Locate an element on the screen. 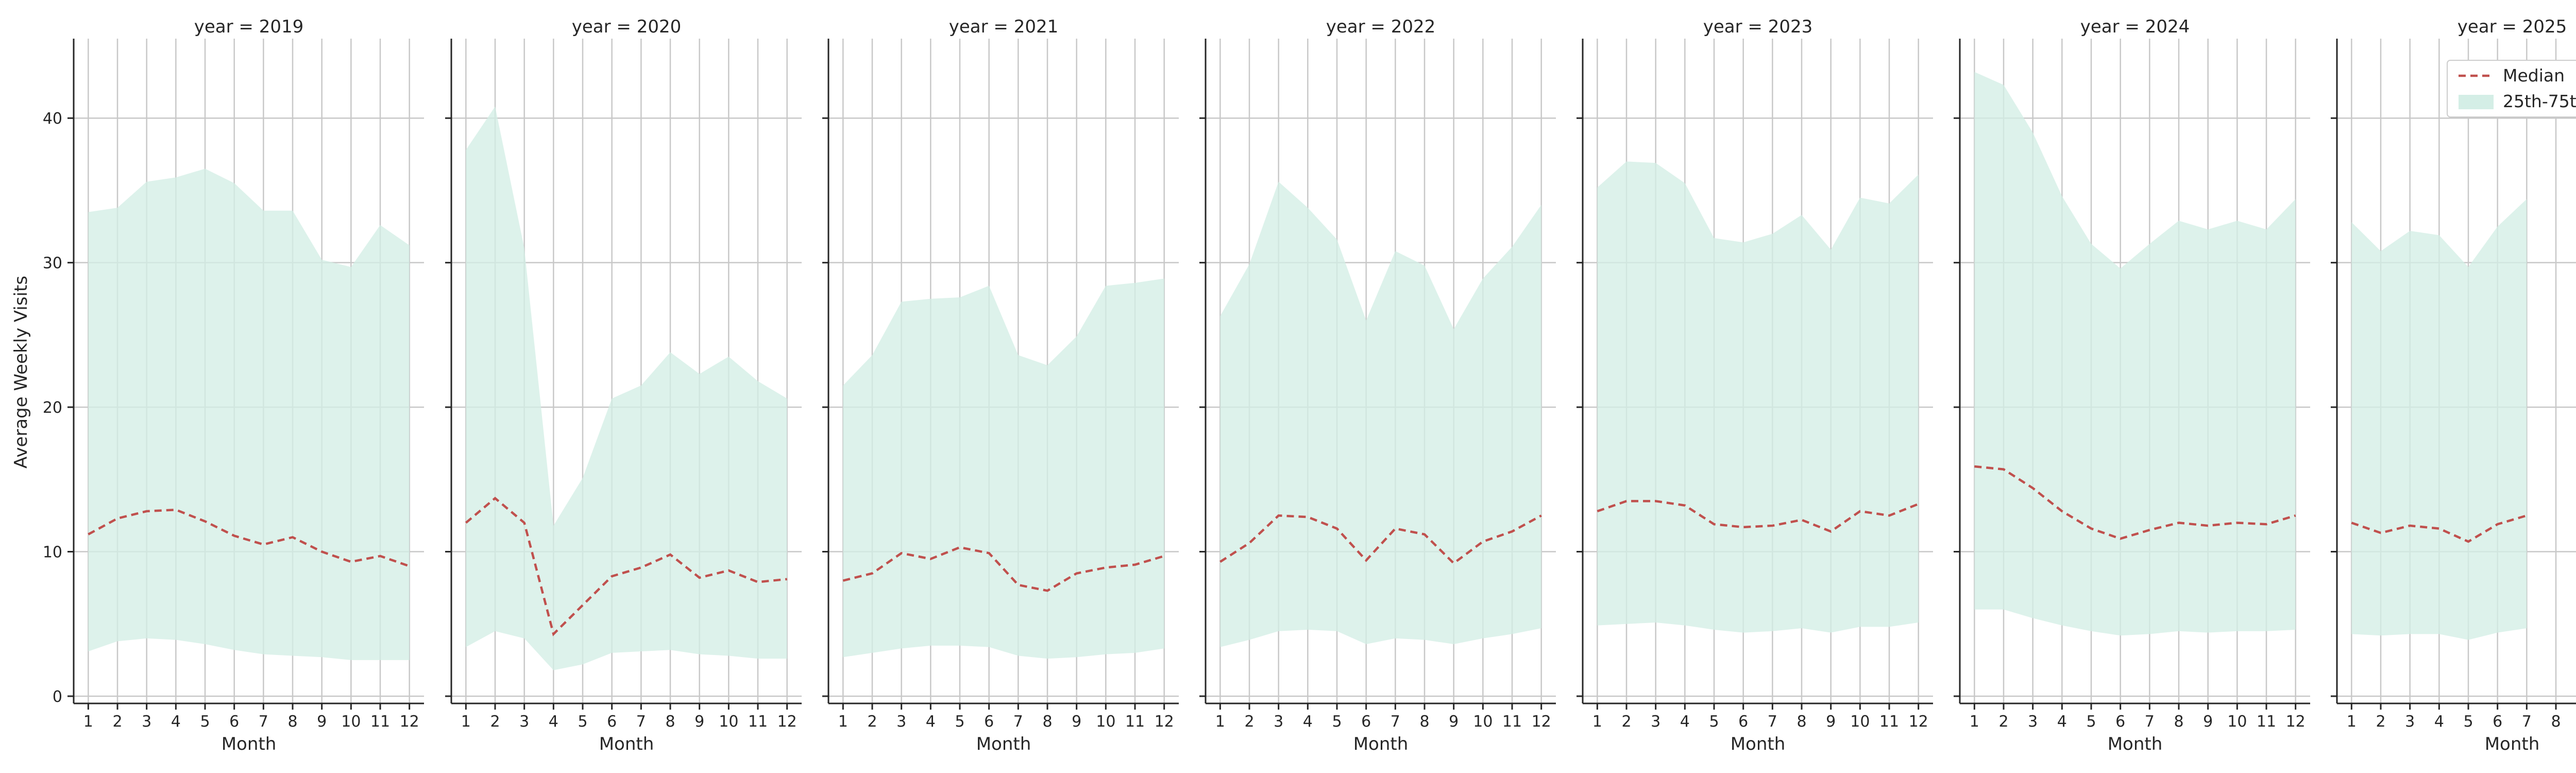 The width and height of the screenshot is (2576, 773). legend-band-swatch is located at coordinates (2476, 102).